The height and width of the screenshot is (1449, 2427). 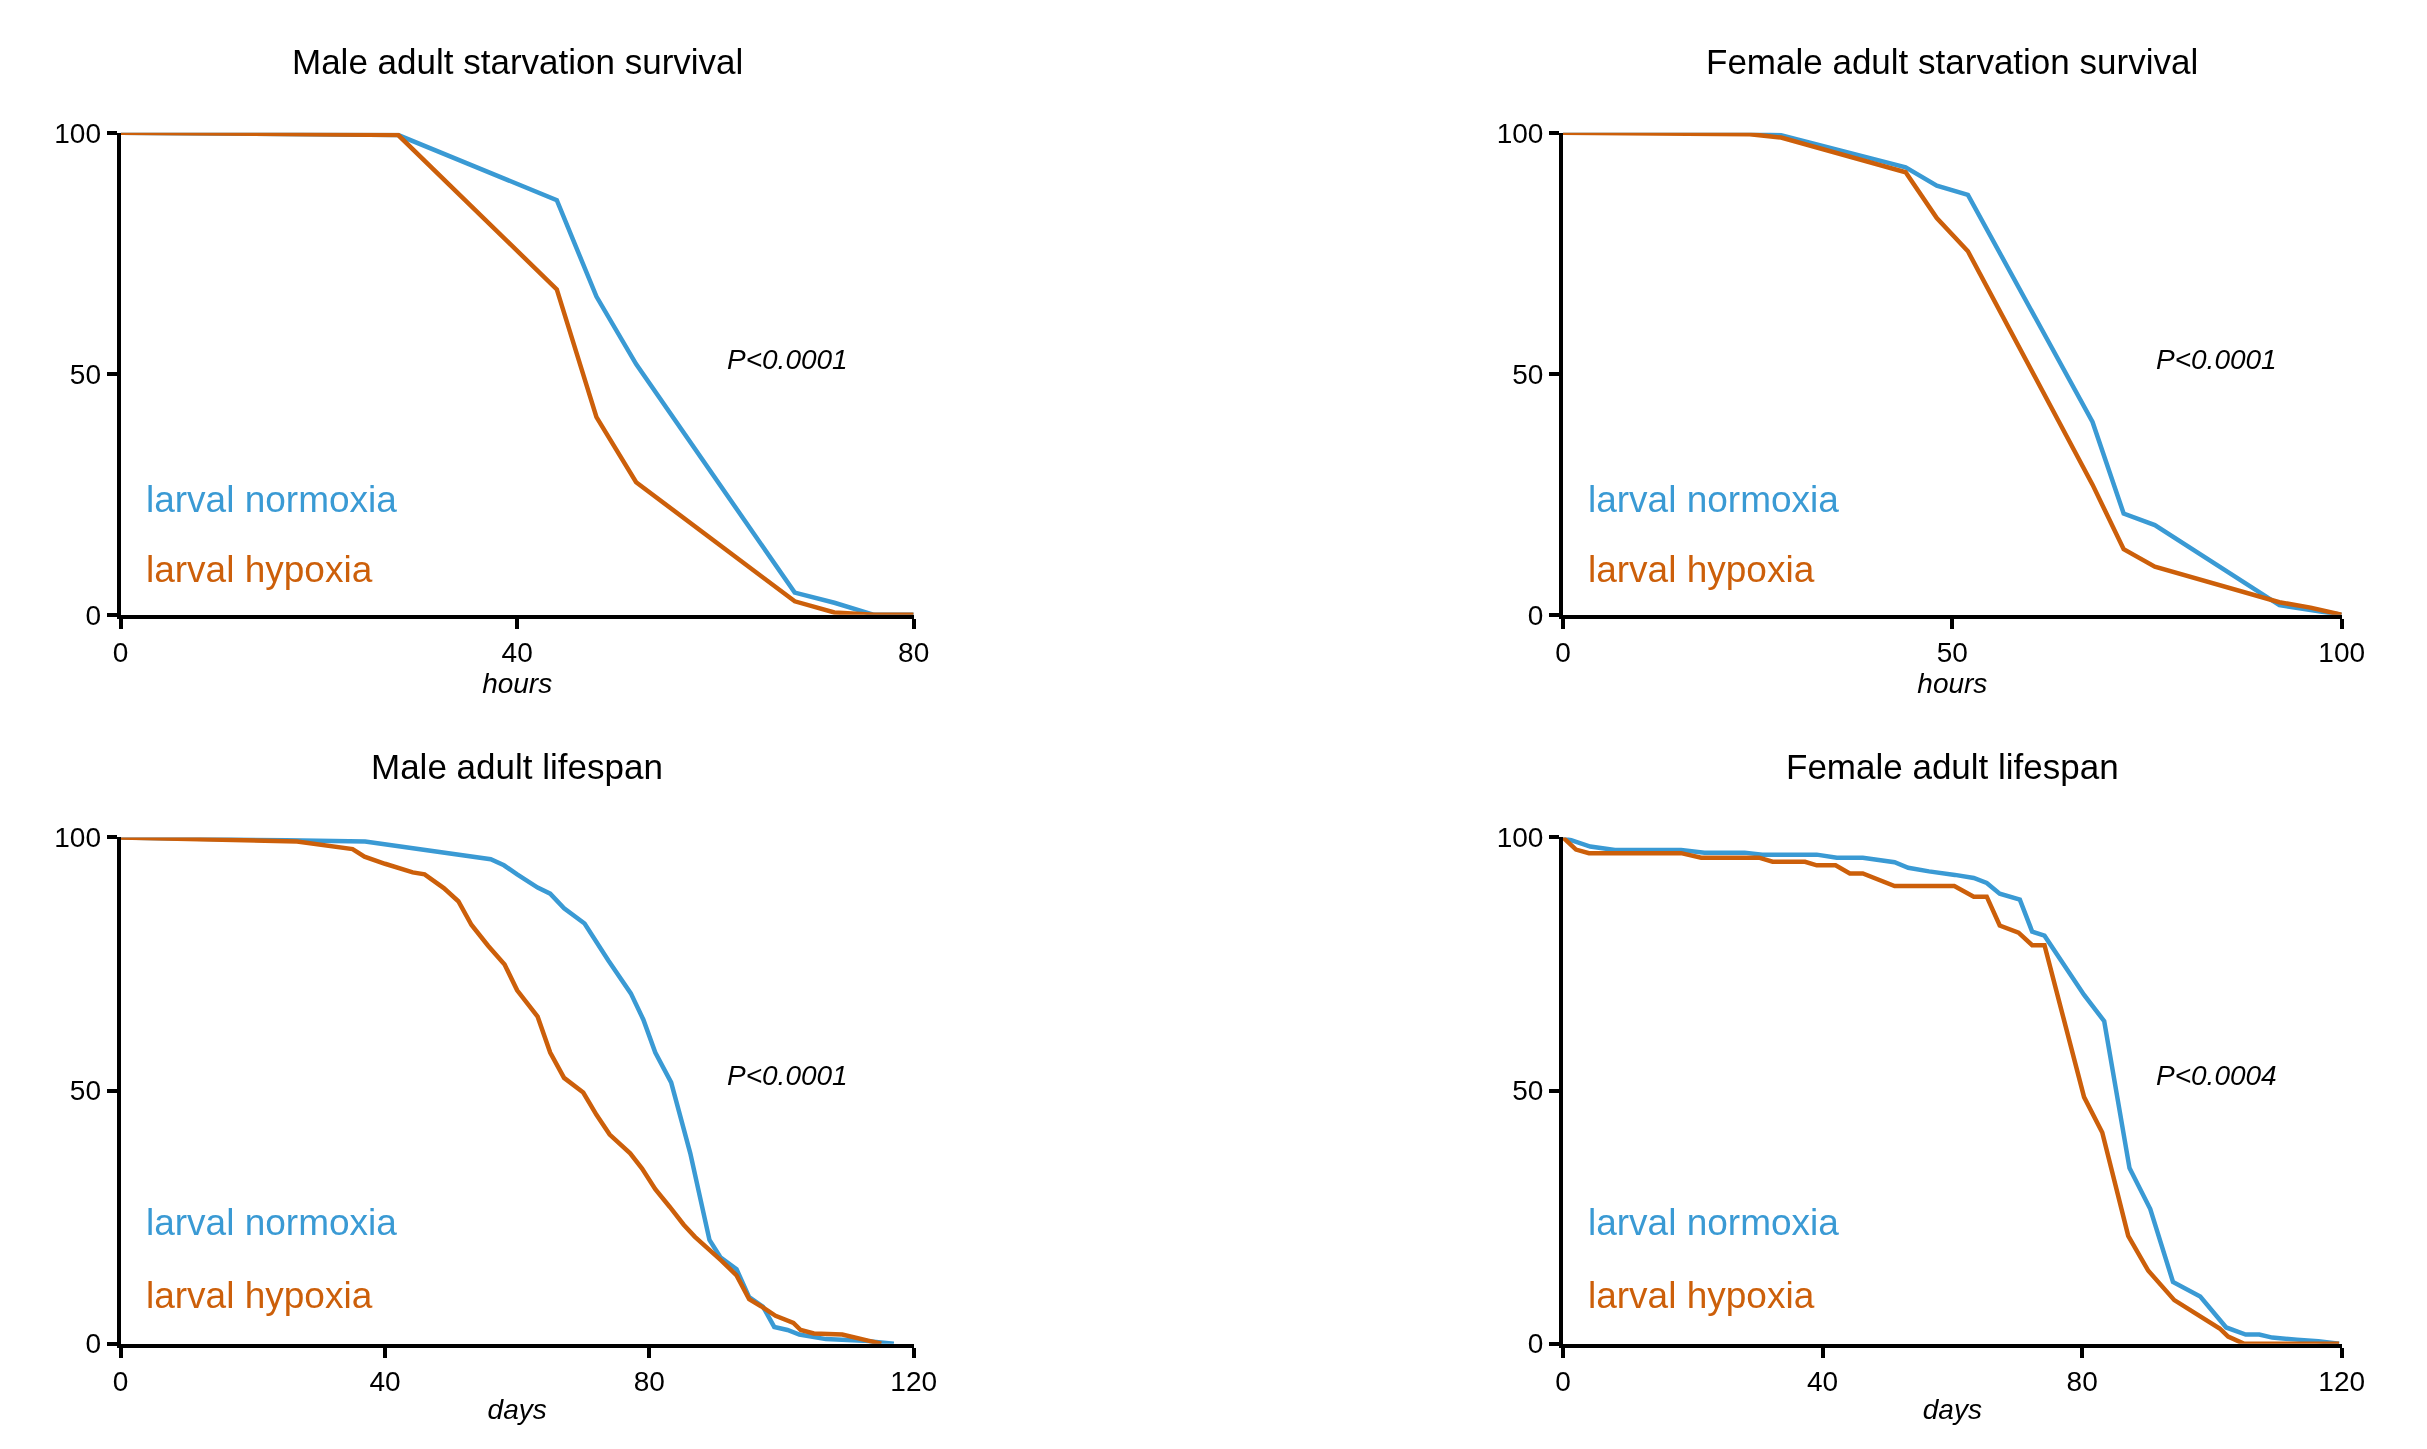 I want to click on annotation: P<0.0004, so click(x=2216, y=1075).